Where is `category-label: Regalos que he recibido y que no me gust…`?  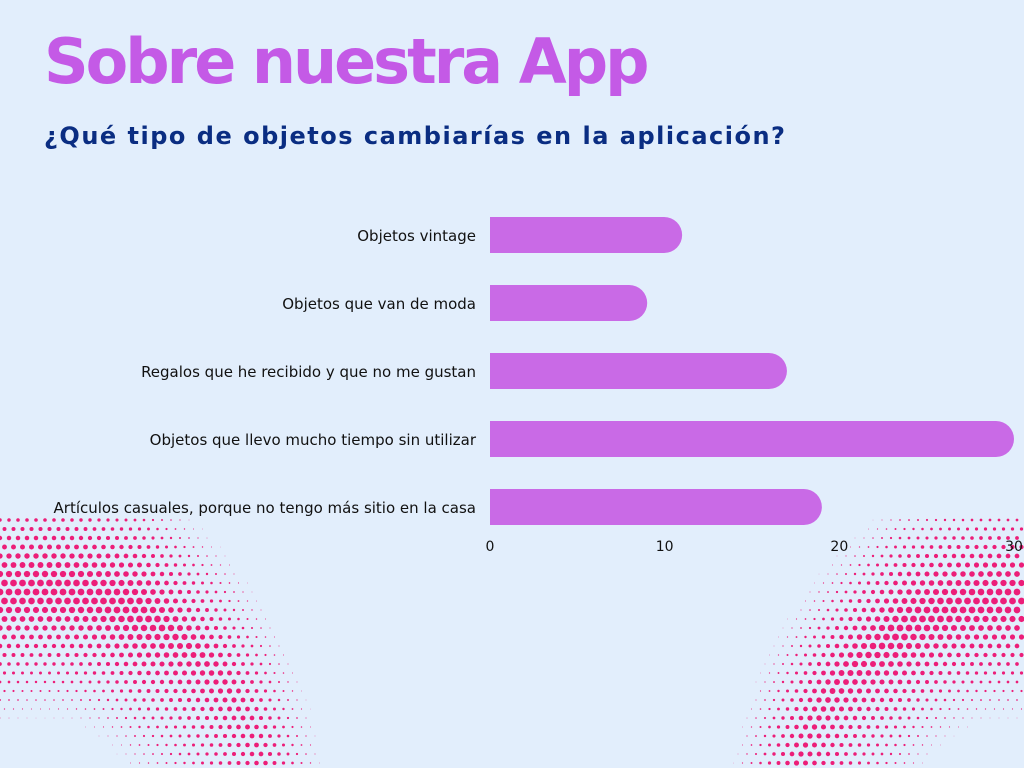 category-label: Regalos que he recibido y que no me gust… is located at coordinates (308, 372).